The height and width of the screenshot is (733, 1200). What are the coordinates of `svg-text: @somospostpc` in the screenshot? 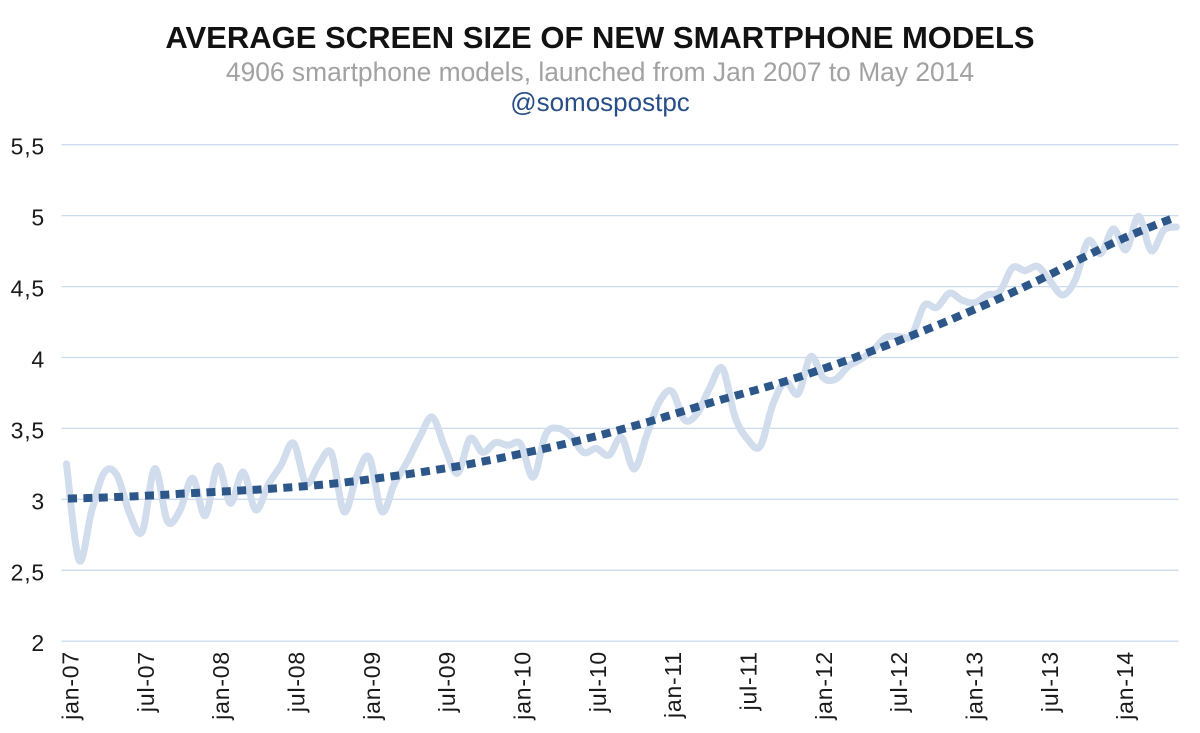 It's located at (600, 102).